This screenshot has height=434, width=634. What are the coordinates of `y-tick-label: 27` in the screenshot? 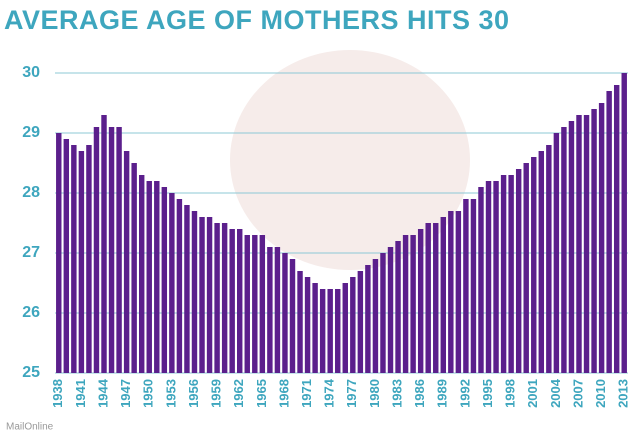 It's located at (31, 252).